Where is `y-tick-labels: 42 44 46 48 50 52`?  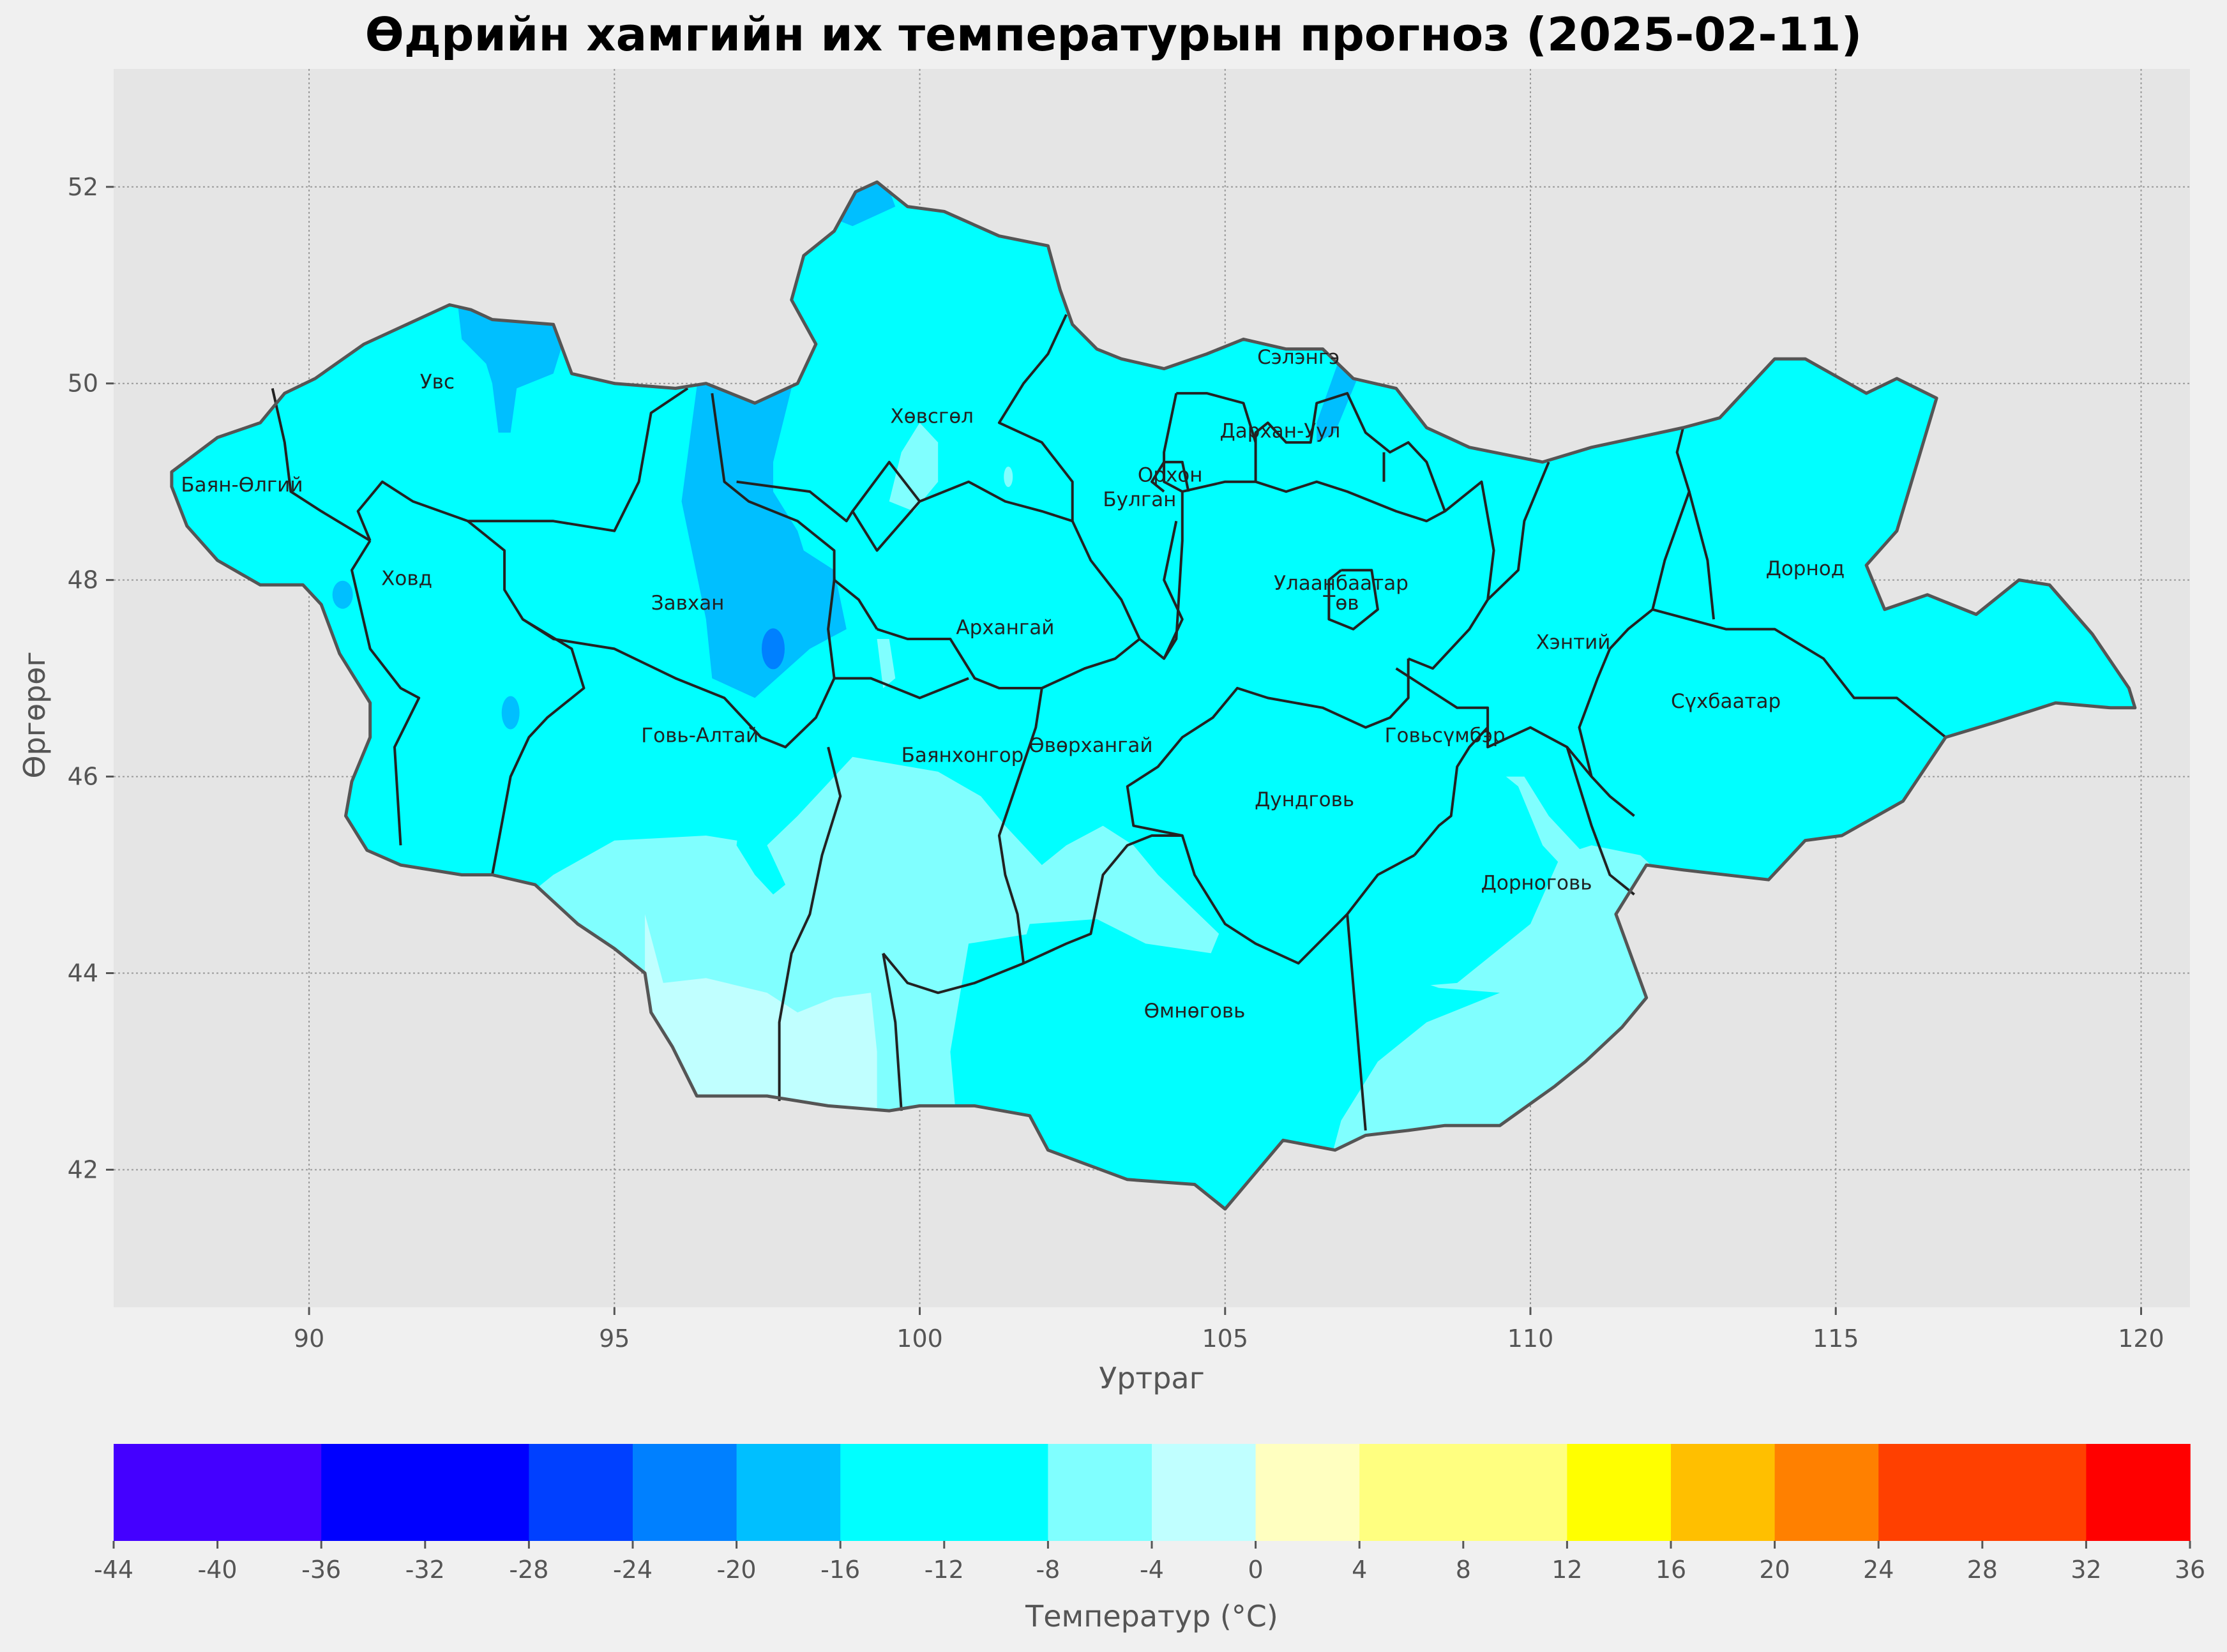
y-tick-labels: 42 44 46 48 50 52 is located at coordinates (91, 678).